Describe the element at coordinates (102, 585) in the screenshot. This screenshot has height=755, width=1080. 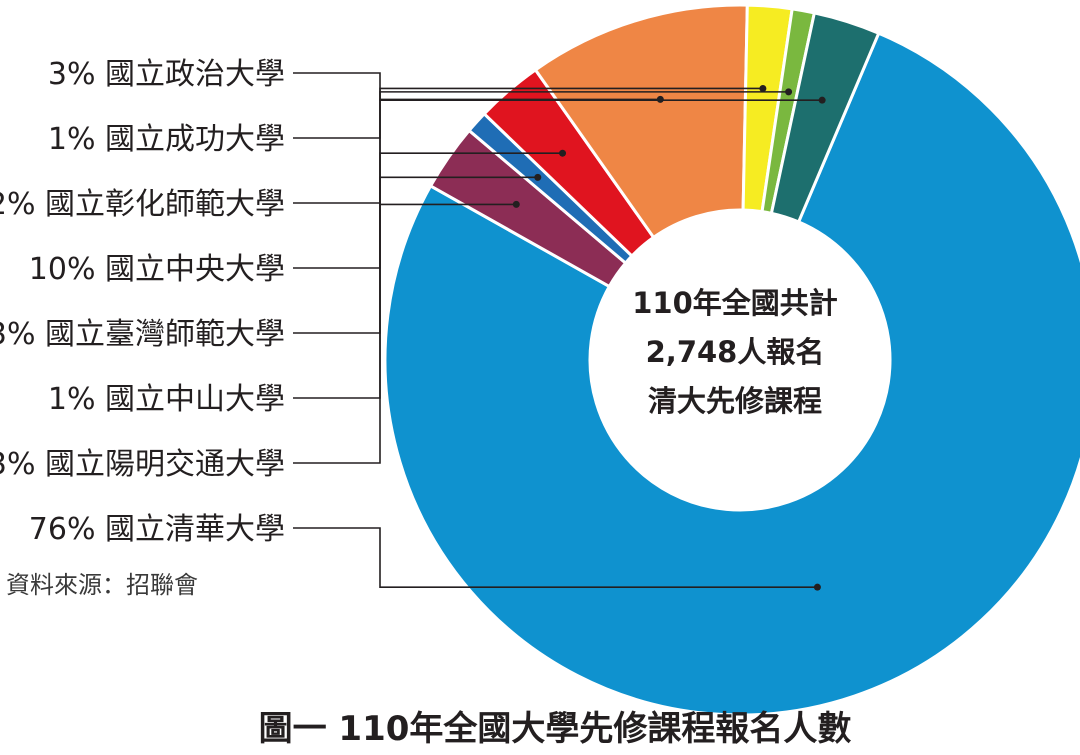
I see `source-note: 資料來源：招聯會` at that location.